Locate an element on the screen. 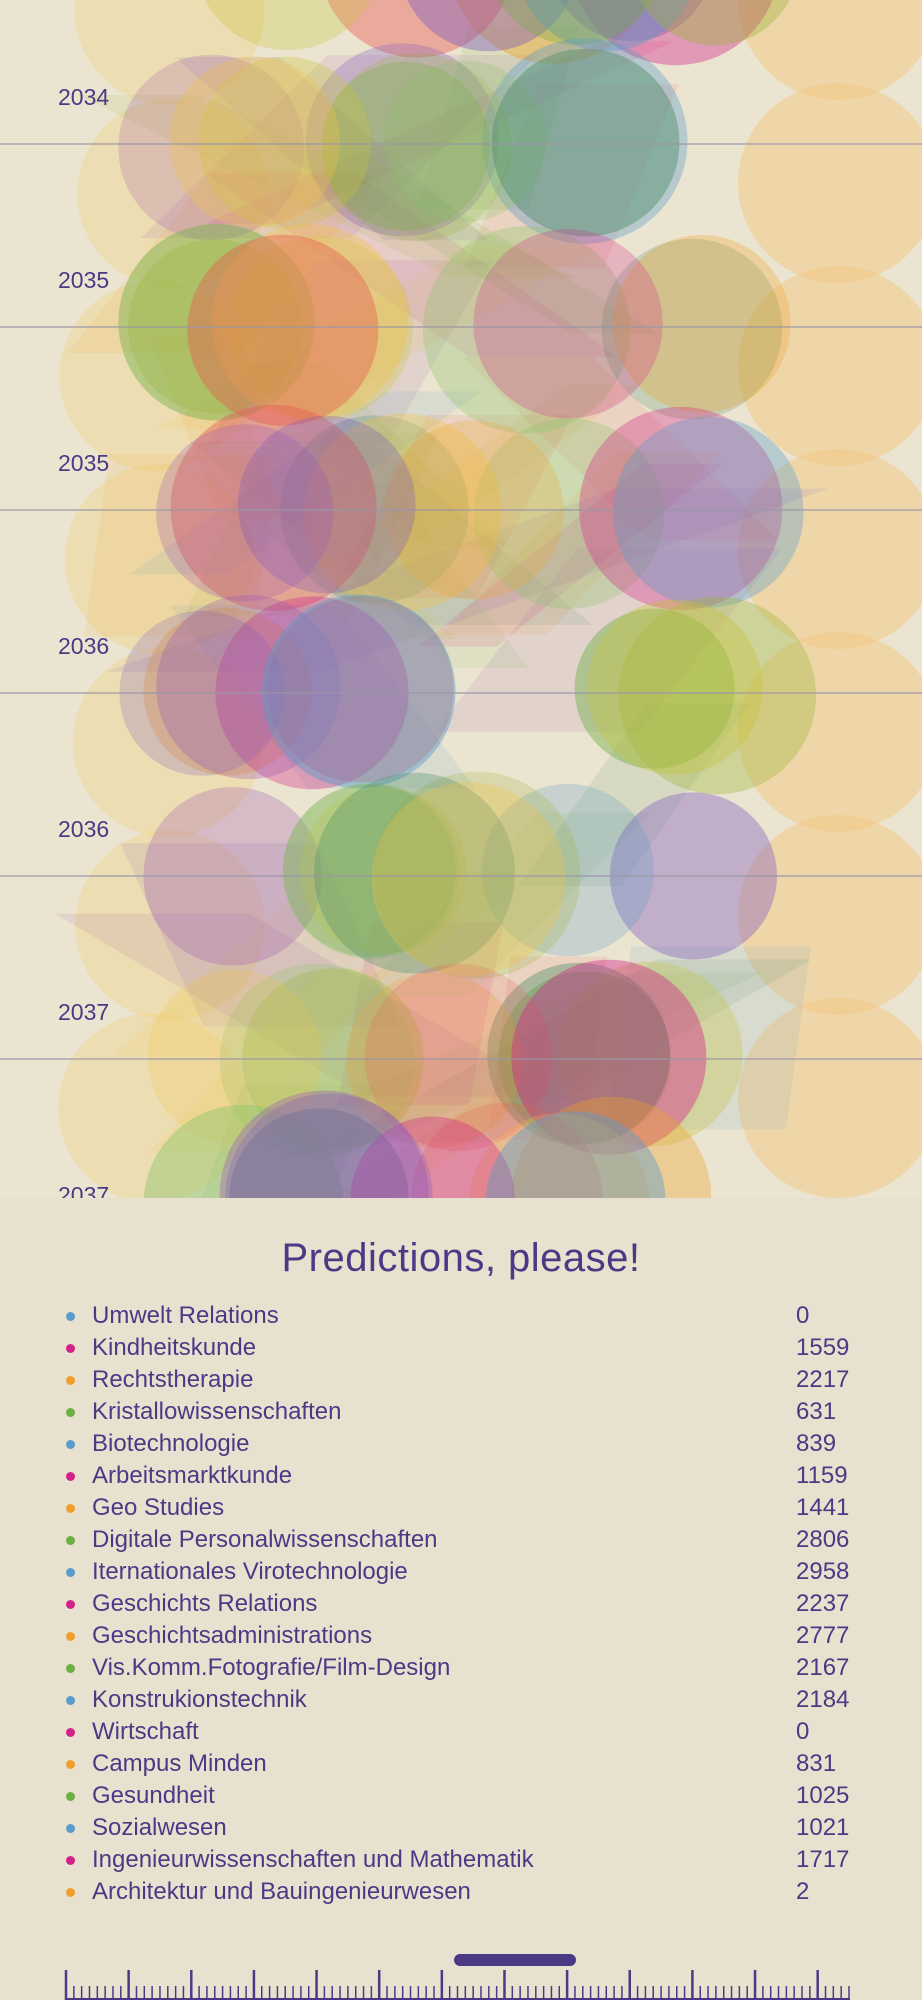  legend-row: Geschichts Relations 2237 is located at coordinates (462, 1604).